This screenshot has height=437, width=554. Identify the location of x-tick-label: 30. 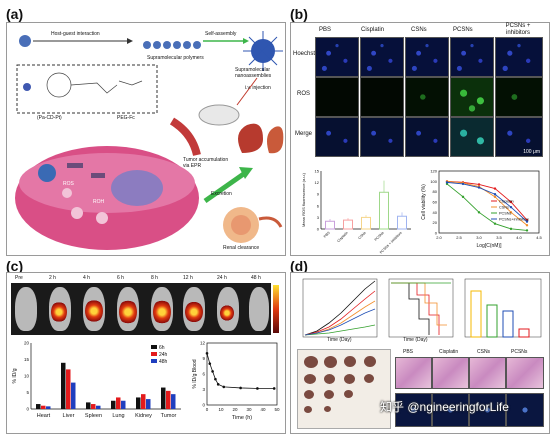
(249, 409).